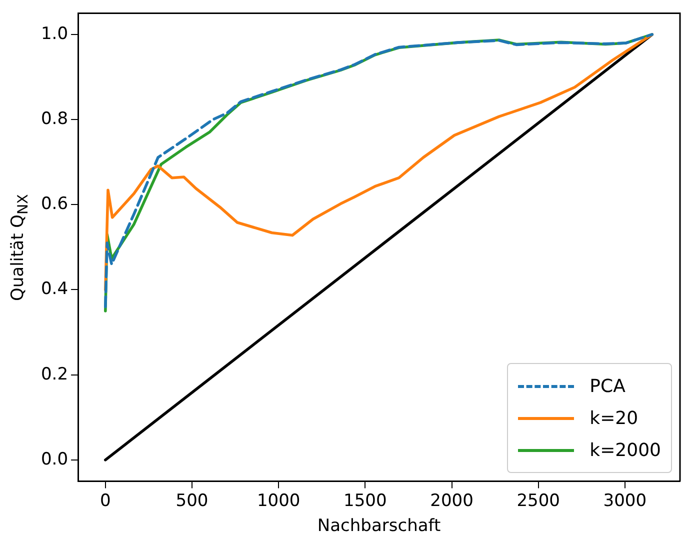 This screenshot has height=545, width=684. I want to click on x-tick-label: 0, so click(105, 500).